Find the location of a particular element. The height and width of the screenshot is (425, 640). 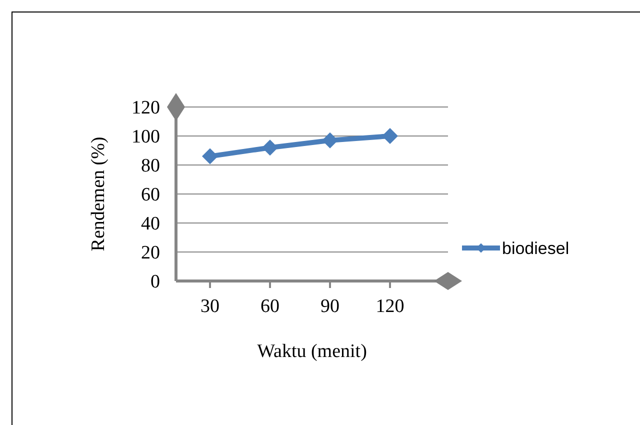

x-tick-label: 30 is located at coordinates (210, 306).